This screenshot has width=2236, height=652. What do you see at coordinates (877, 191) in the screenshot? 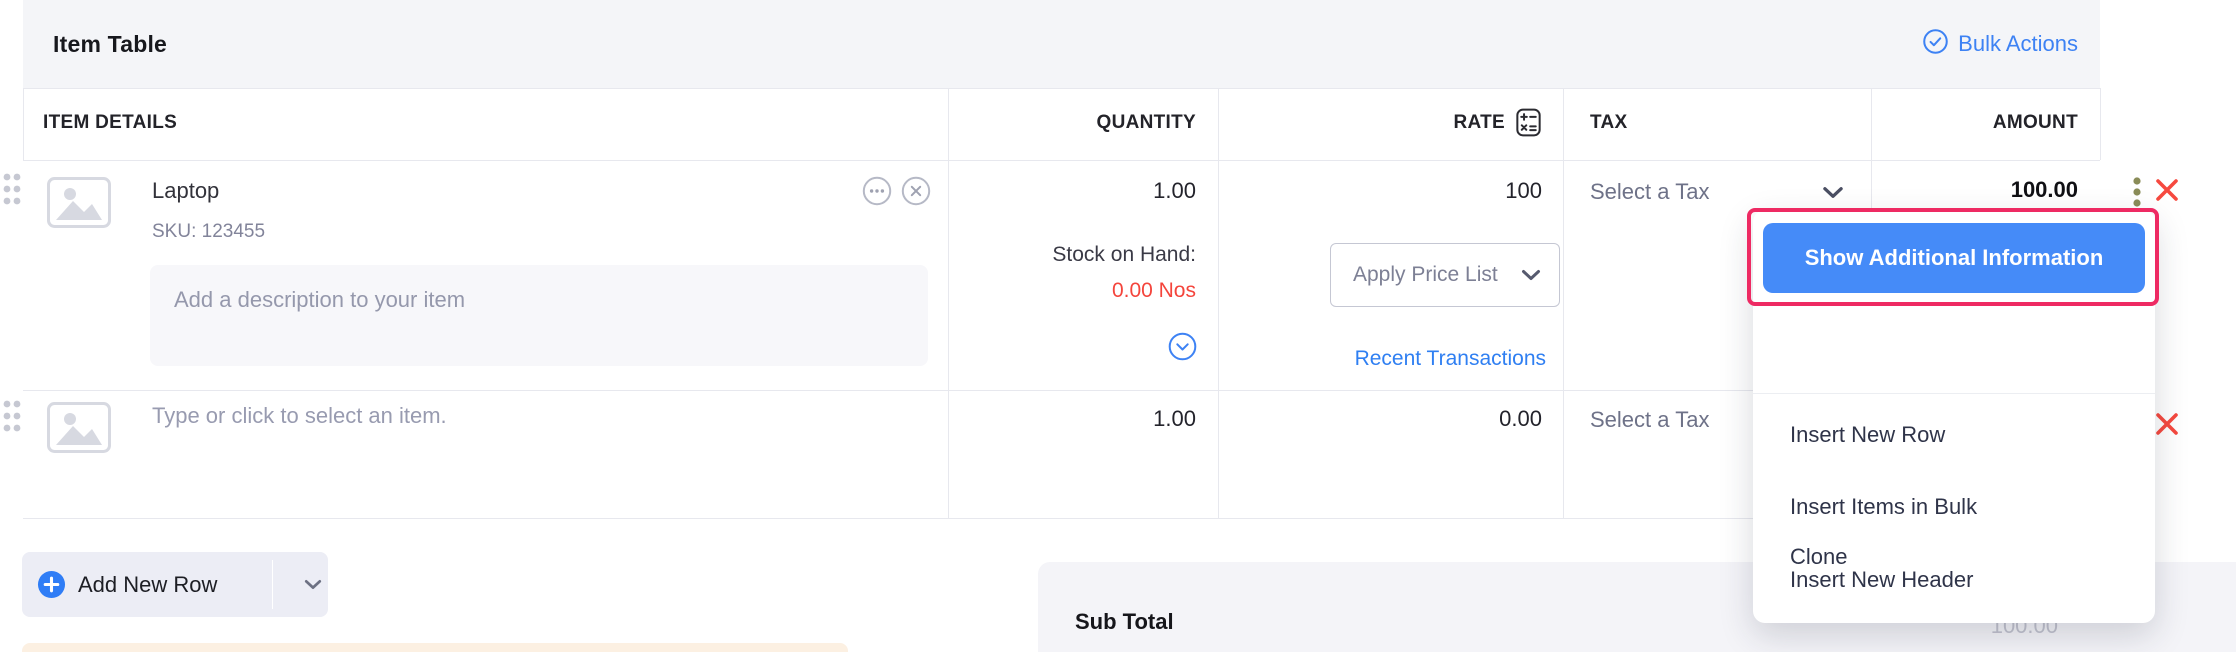
I see `circle-ellipsis-icon` at bounding box center [877, 191].